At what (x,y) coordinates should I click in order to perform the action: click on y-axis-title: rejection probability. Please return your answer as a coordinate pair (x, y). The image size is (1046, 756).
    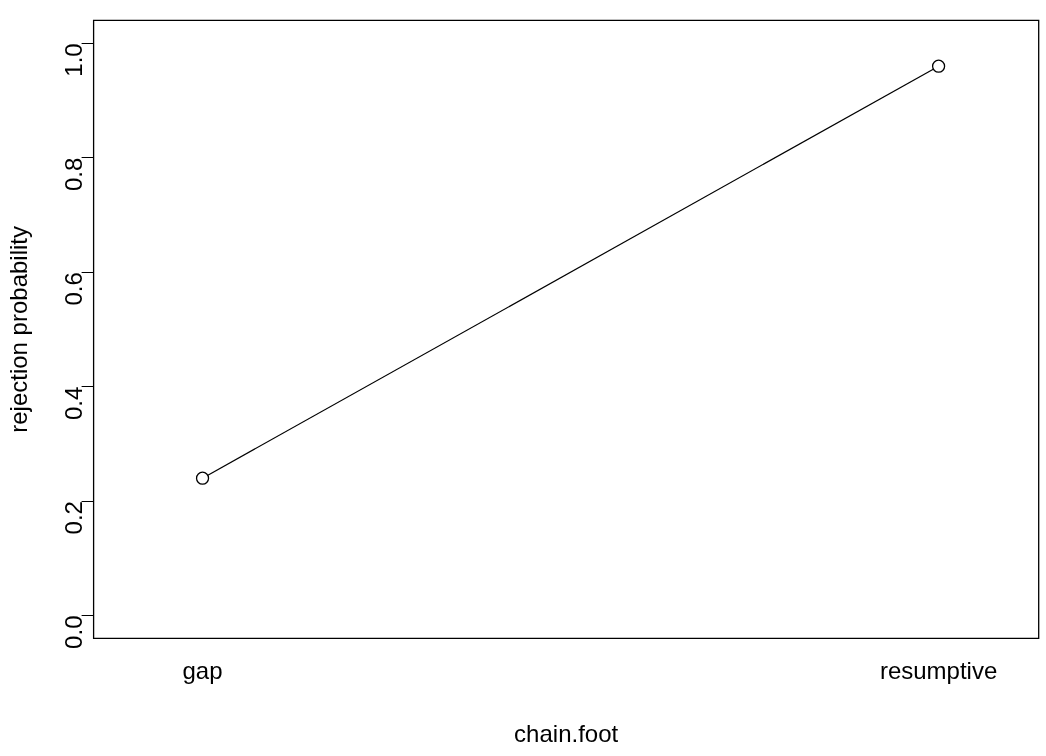
    Looking at the image, I should click on (19, 329).